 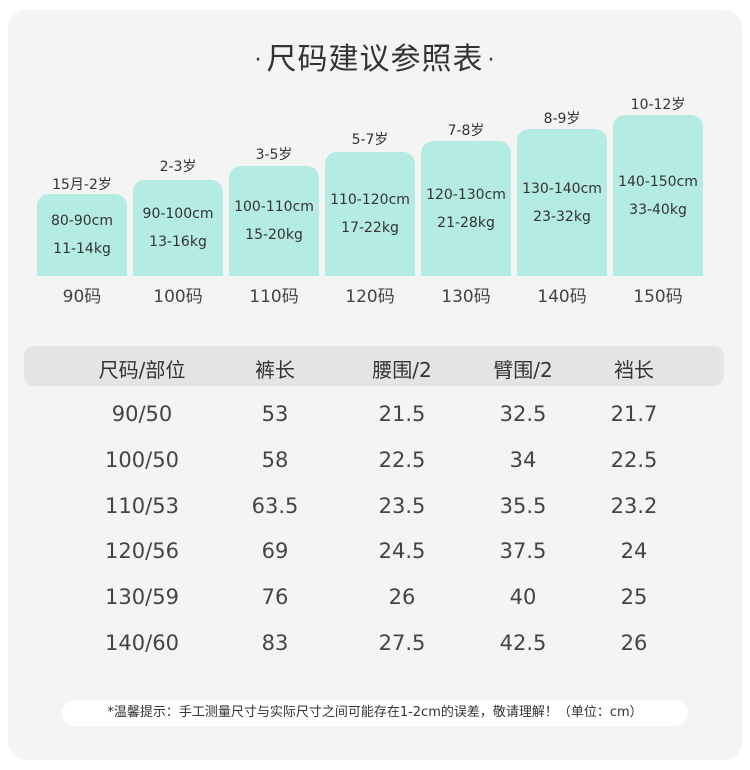 I want to click on weight-range: 21-28kg, so click(x=466, y=222).